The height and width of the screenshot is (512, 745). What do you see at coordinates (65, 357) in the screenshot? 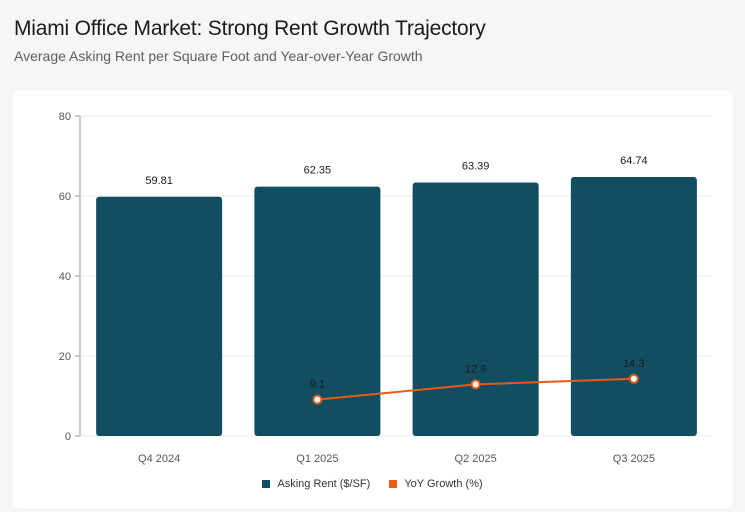
I see `y-tick-label: 20` at bounding box center [65, 357].